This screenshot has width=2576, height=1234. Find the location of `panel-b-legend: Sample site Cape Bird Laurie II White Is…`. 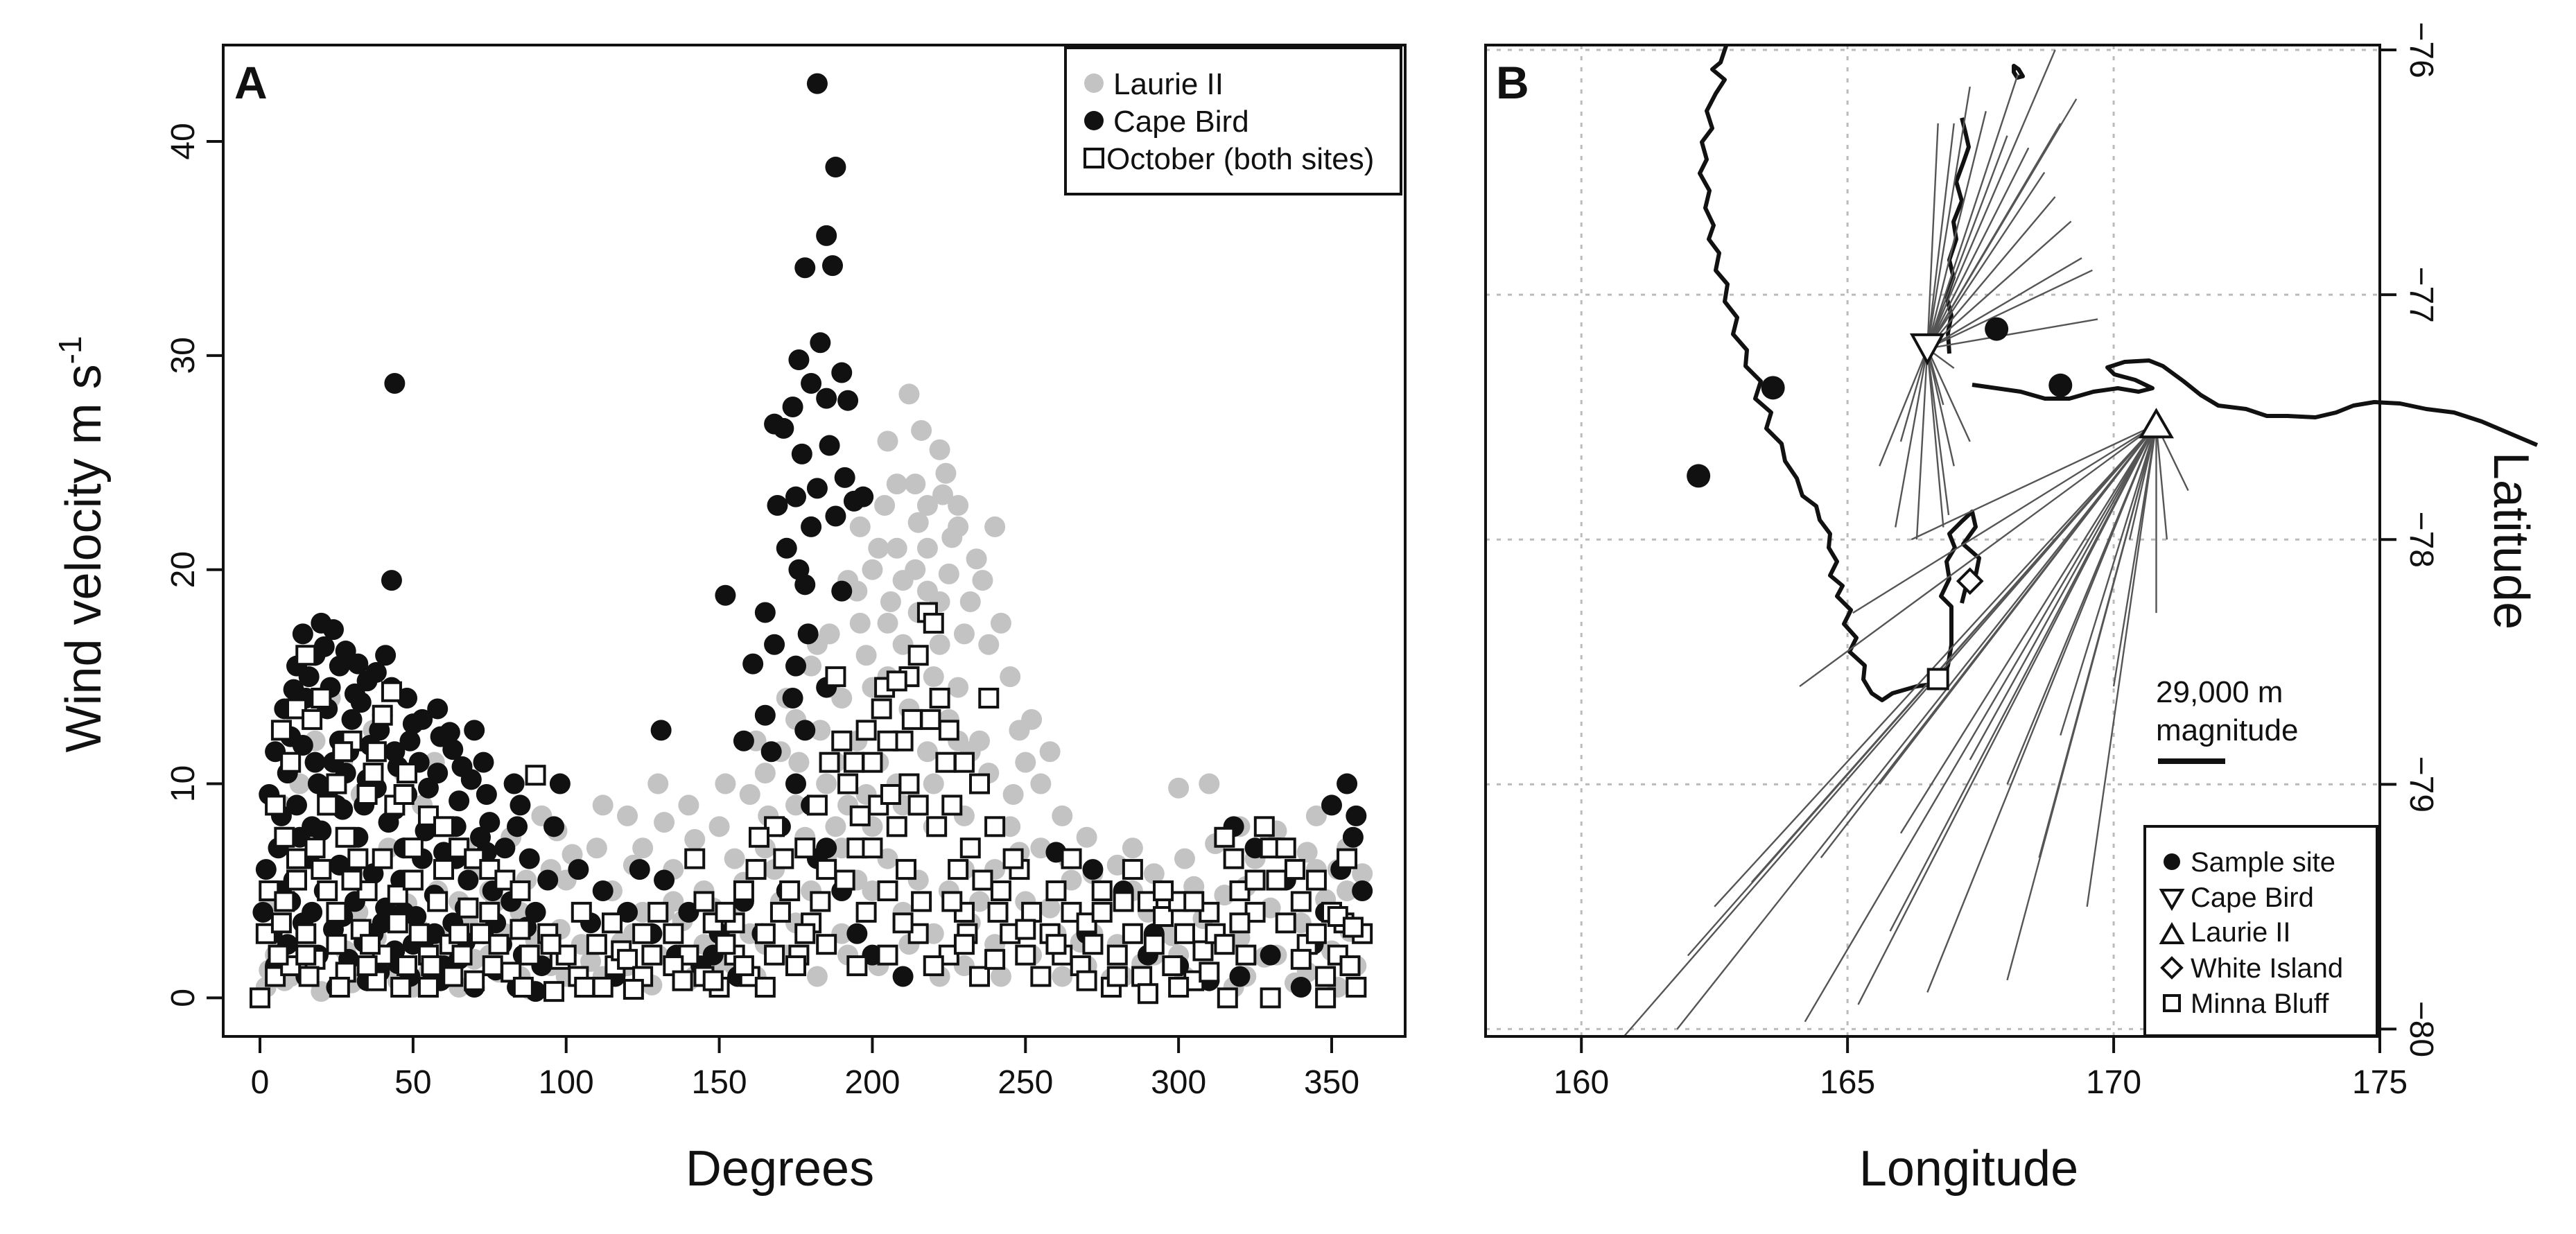

panel-b-legend: Sample site Cape Bird Laurie II White Is… is located at coordinates (2260, 931).